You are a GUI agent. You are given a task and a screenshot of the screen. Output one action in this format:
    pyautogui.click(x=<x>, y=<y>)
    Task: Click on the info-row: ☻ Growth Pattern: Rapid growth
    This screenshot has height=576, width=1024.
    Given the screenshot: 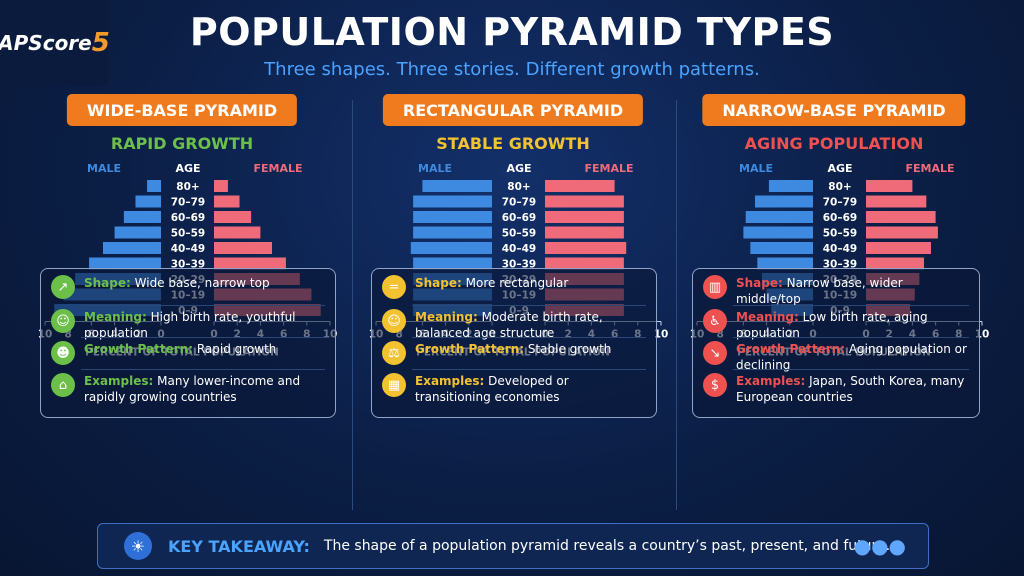 What is the action you would take?
    pyautogui.click(x=189, y=353)
    